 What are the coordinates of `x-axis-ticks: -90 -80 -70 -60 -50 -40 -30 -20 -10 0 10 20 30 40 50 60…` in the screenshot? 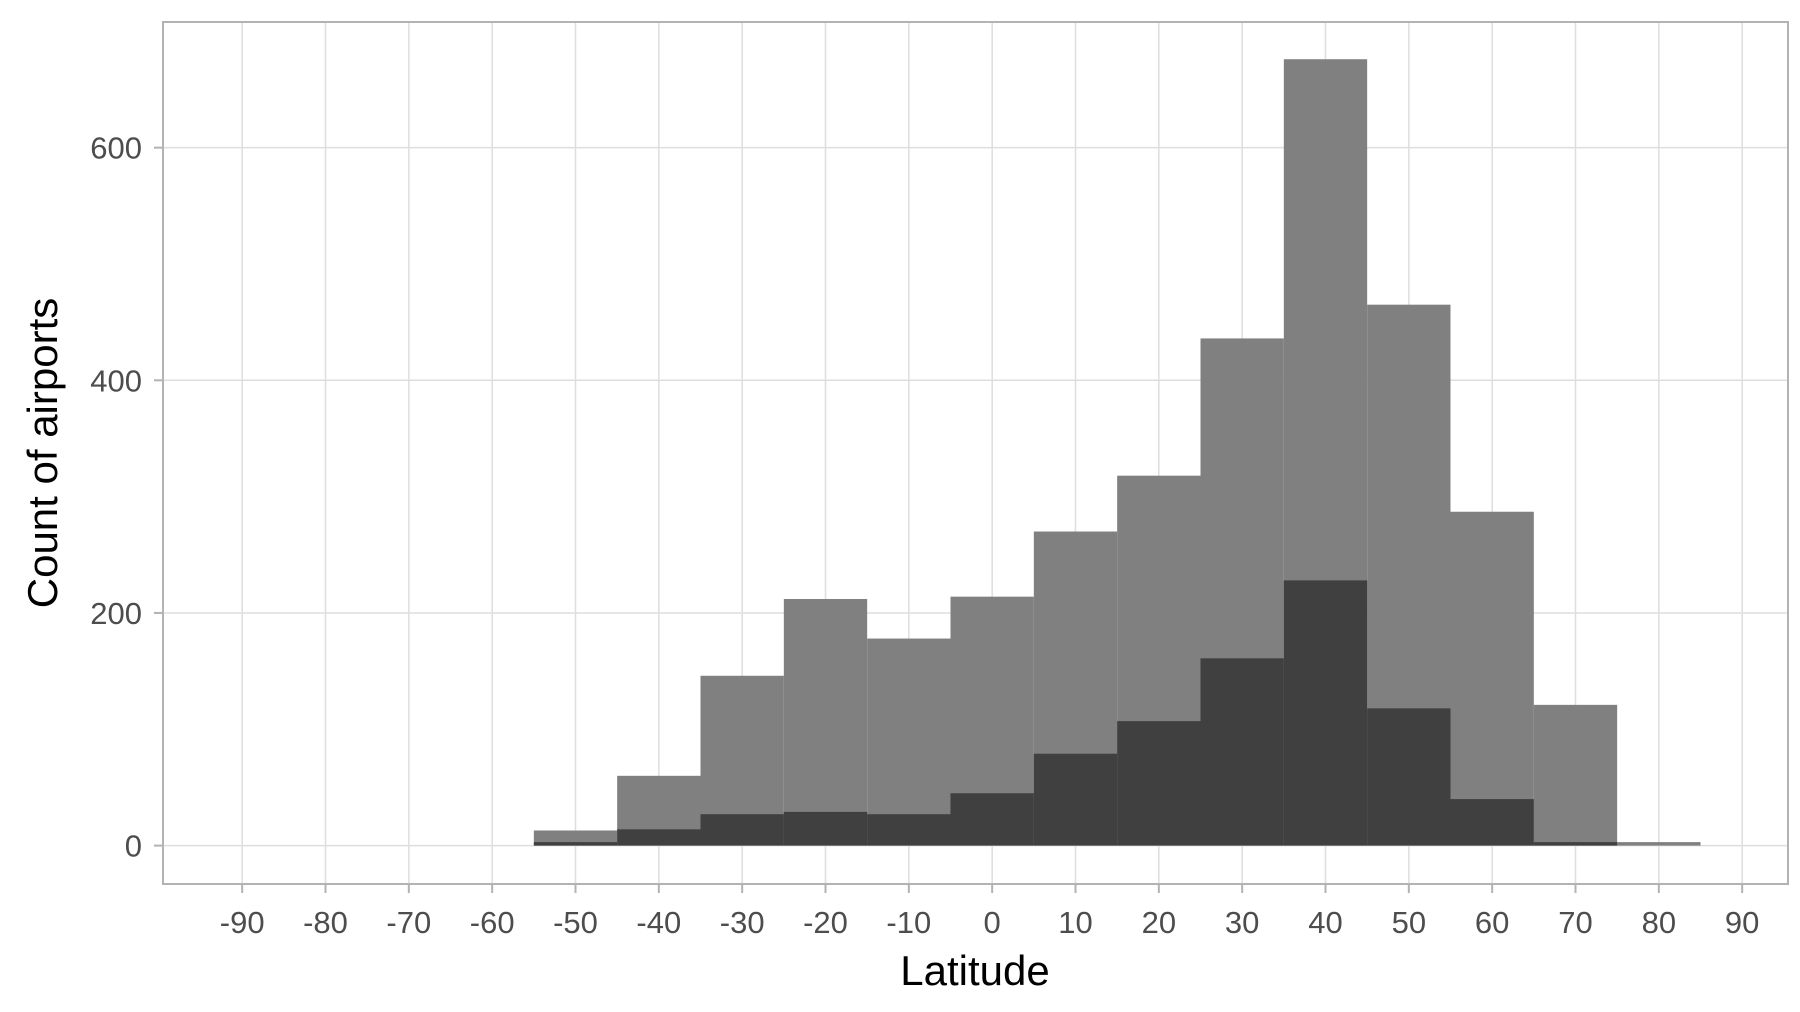 It's located at (989, 912).